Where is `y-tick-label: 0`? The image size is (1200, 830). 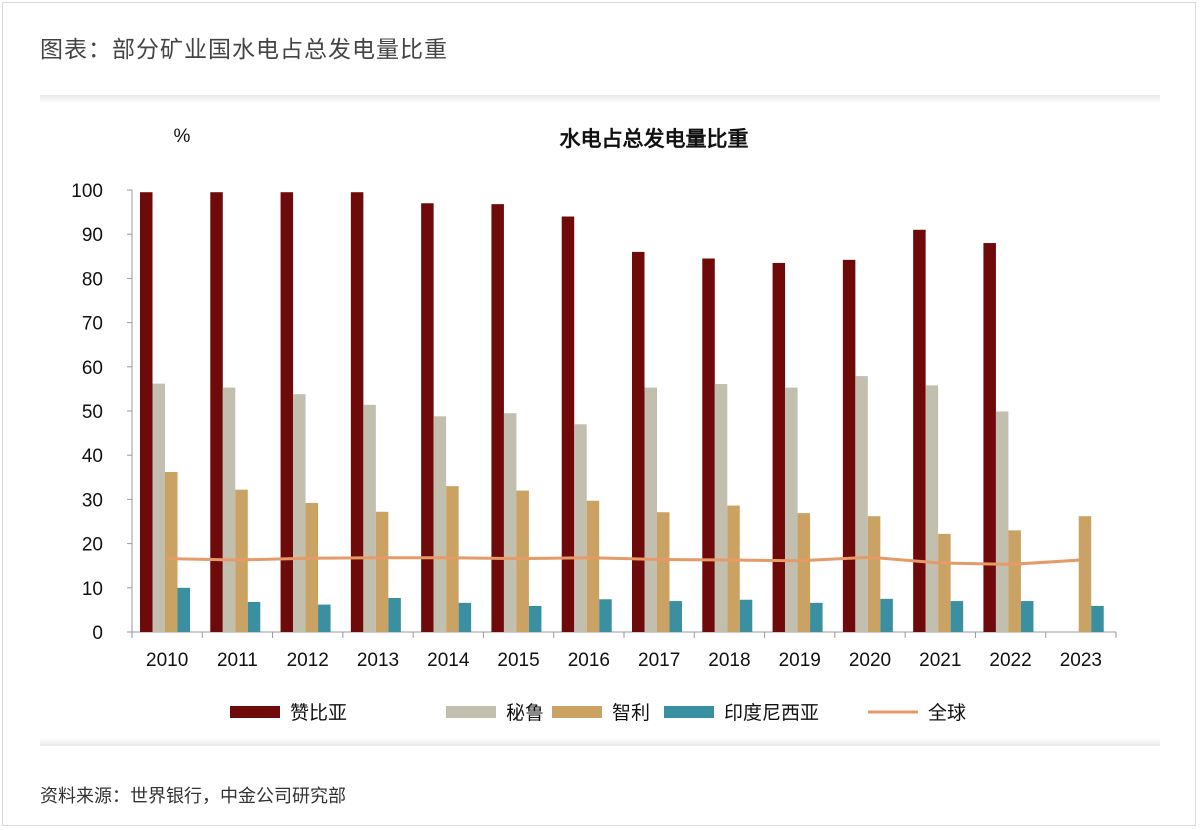
y-tick-label: 0 is located at coordinates (97, 633).